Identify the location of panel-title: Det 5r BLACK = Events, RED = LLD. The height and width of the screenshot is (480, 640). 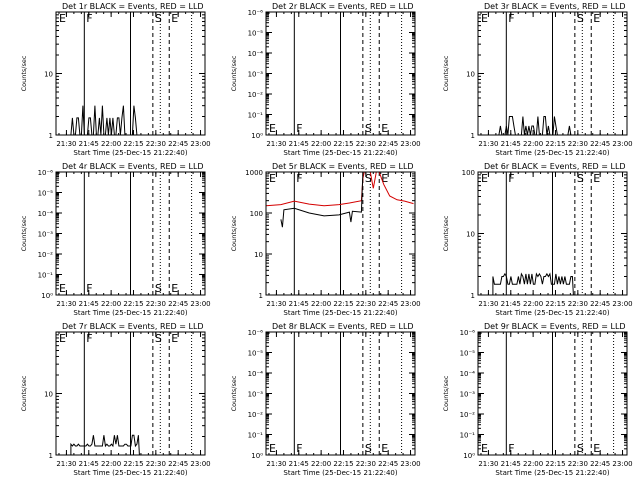
(343, 166).